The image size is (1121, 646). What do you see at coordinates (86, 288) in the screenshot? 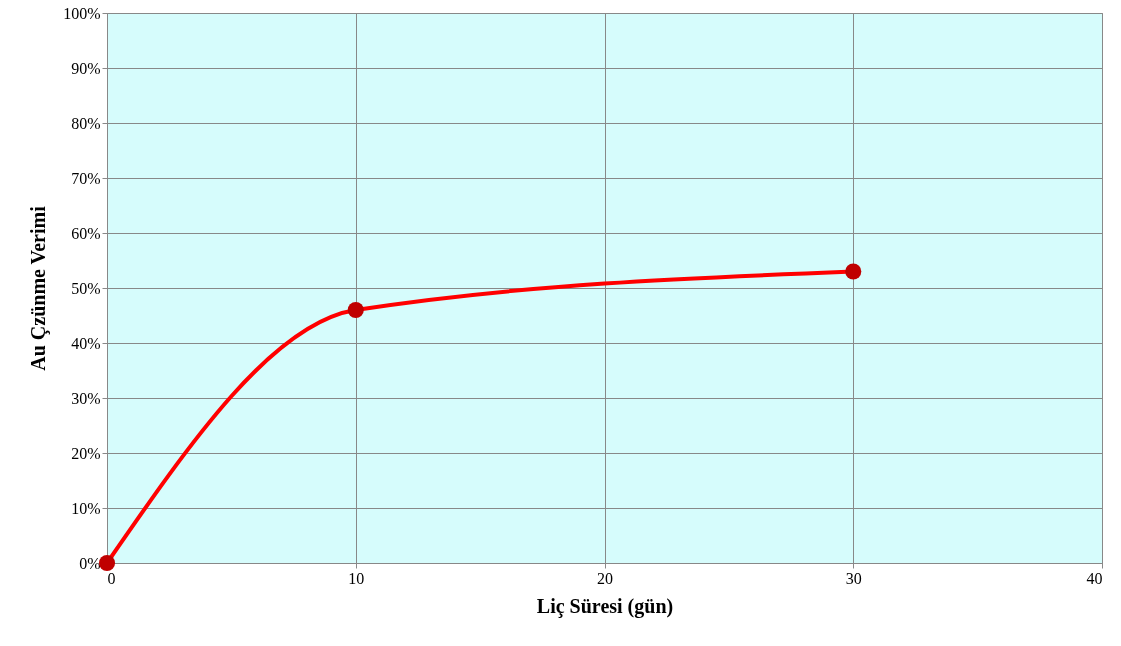
I see `y-tick-label: 50%` at bounding box center [86, 288].